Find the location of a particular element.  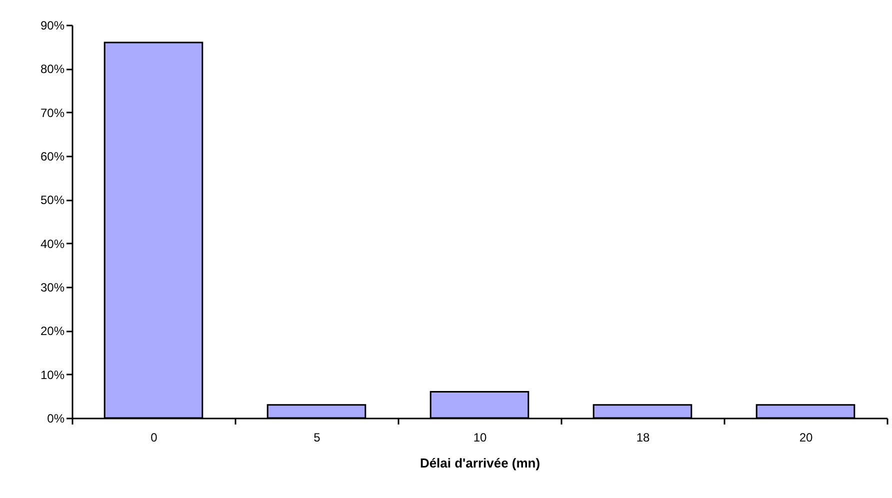

y-tick-label: 60% is located at coordinates (52, 157).